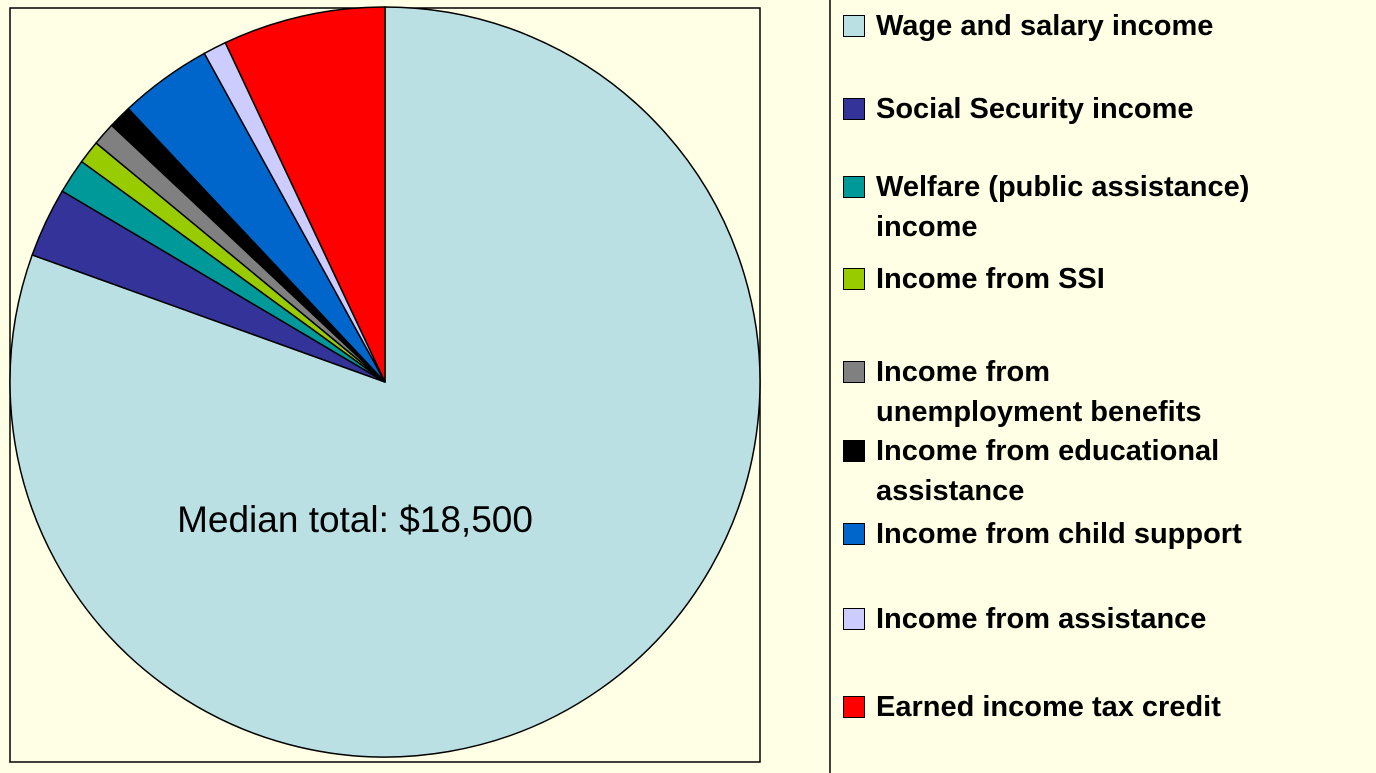  I want to click on legend-item: Earned income tax credit, so click(1109, 707).